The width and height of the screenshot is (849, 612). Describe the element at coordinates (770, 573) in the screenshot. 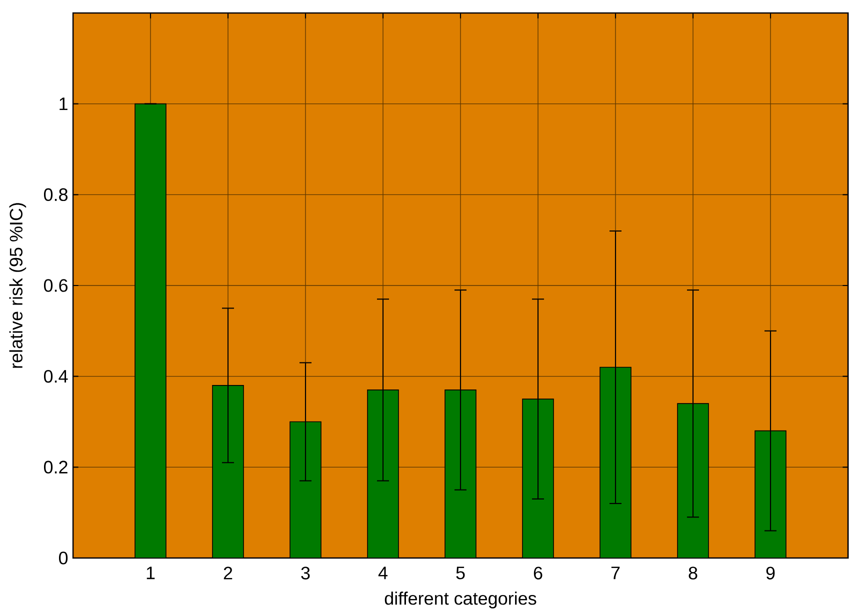

I see `x-tick-label: 9` at that location.